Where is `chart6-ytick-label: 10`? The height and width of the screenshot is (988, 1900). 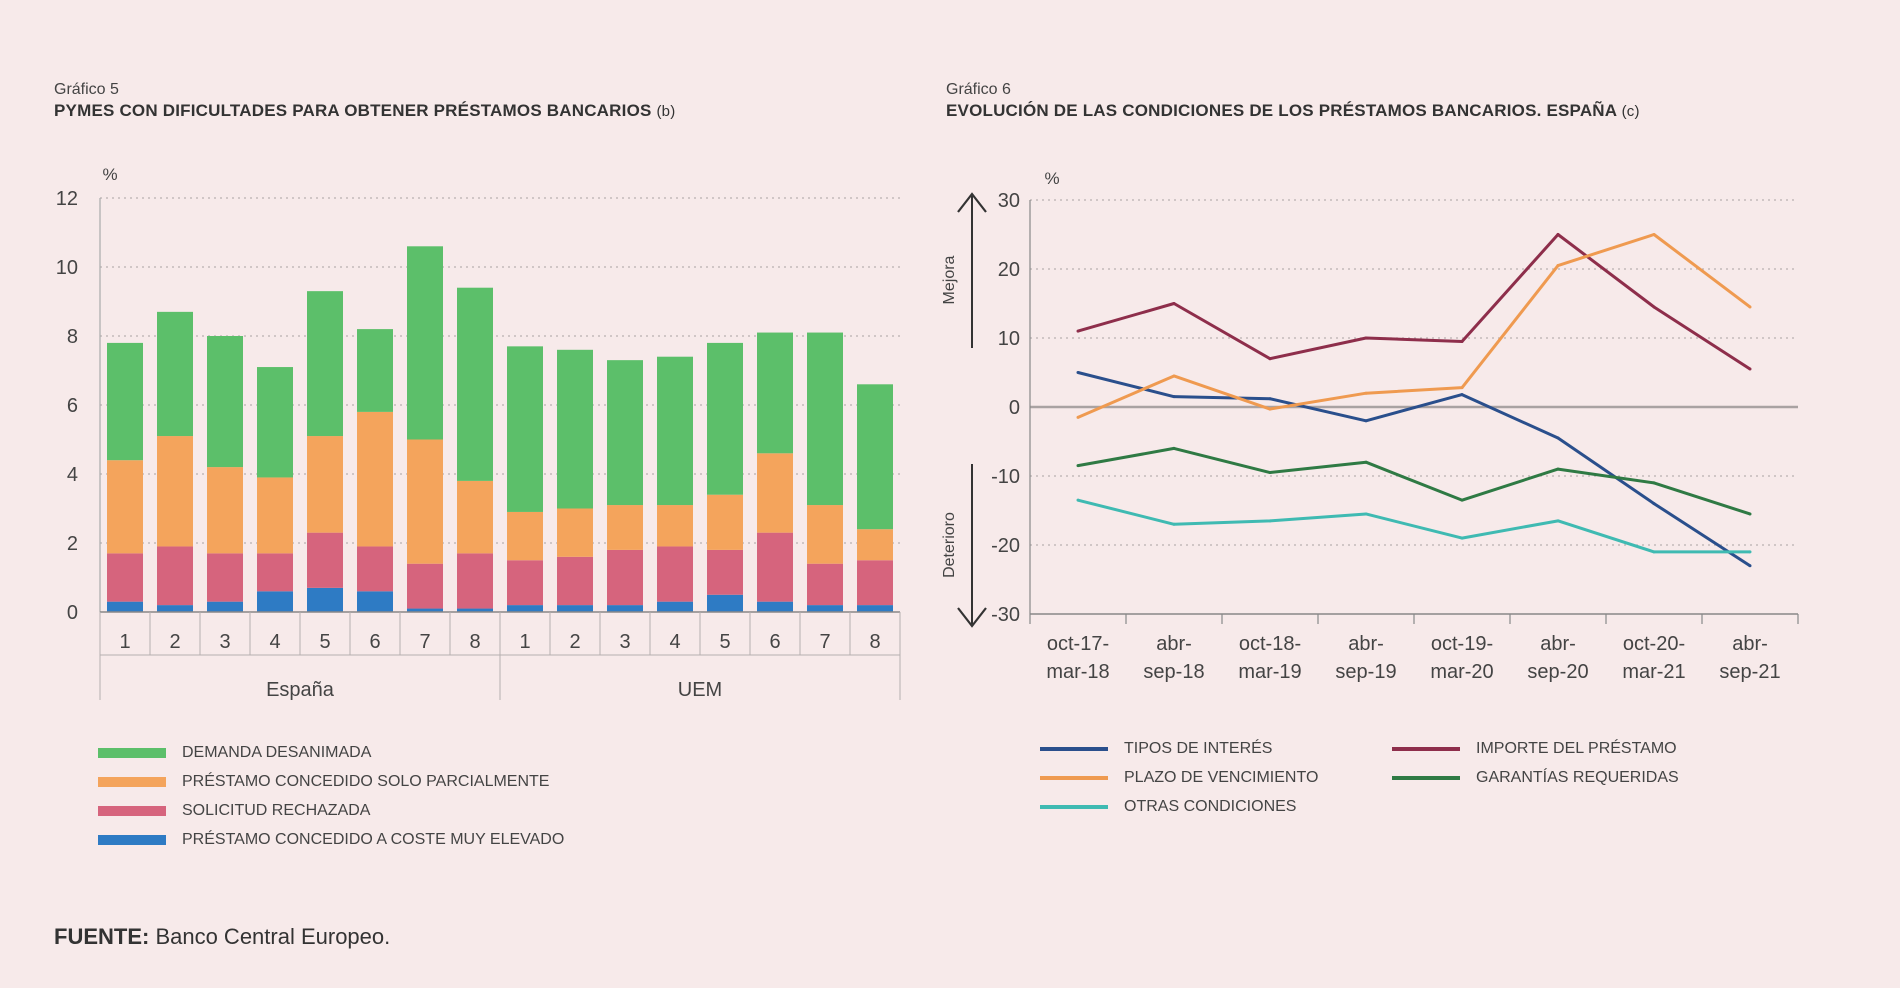 chart6-ytick-label: 10 is located at coordinates (1009, 339).